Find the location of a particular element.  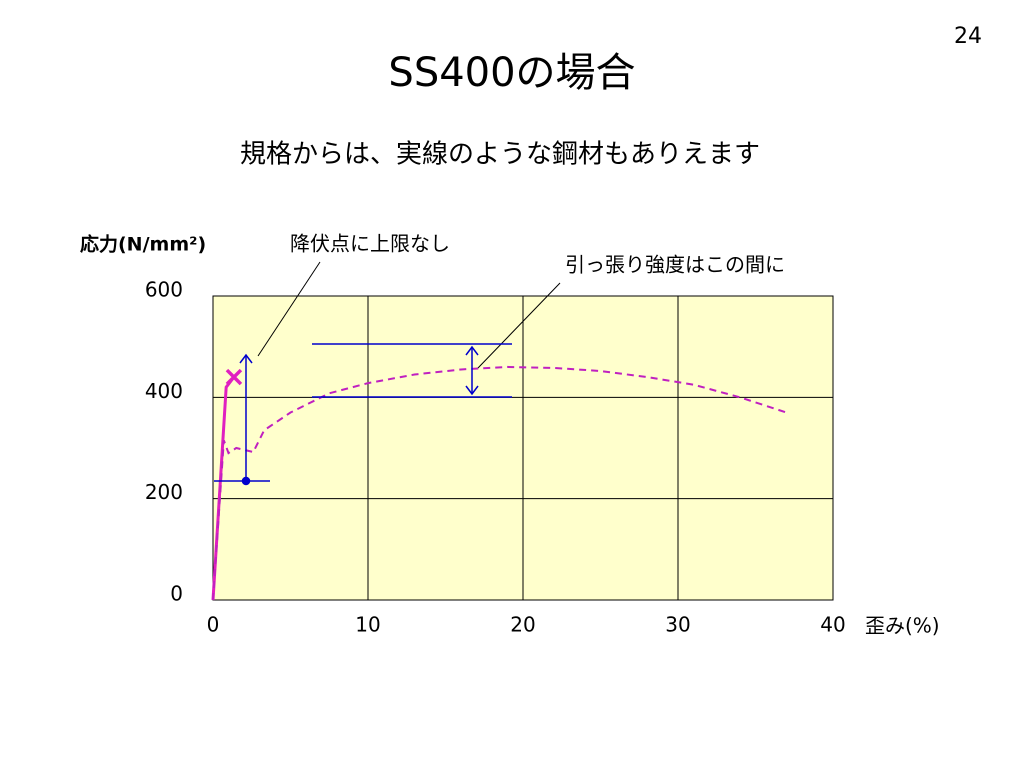

x-tick-label: 10 is located at coordinates (367, 625).